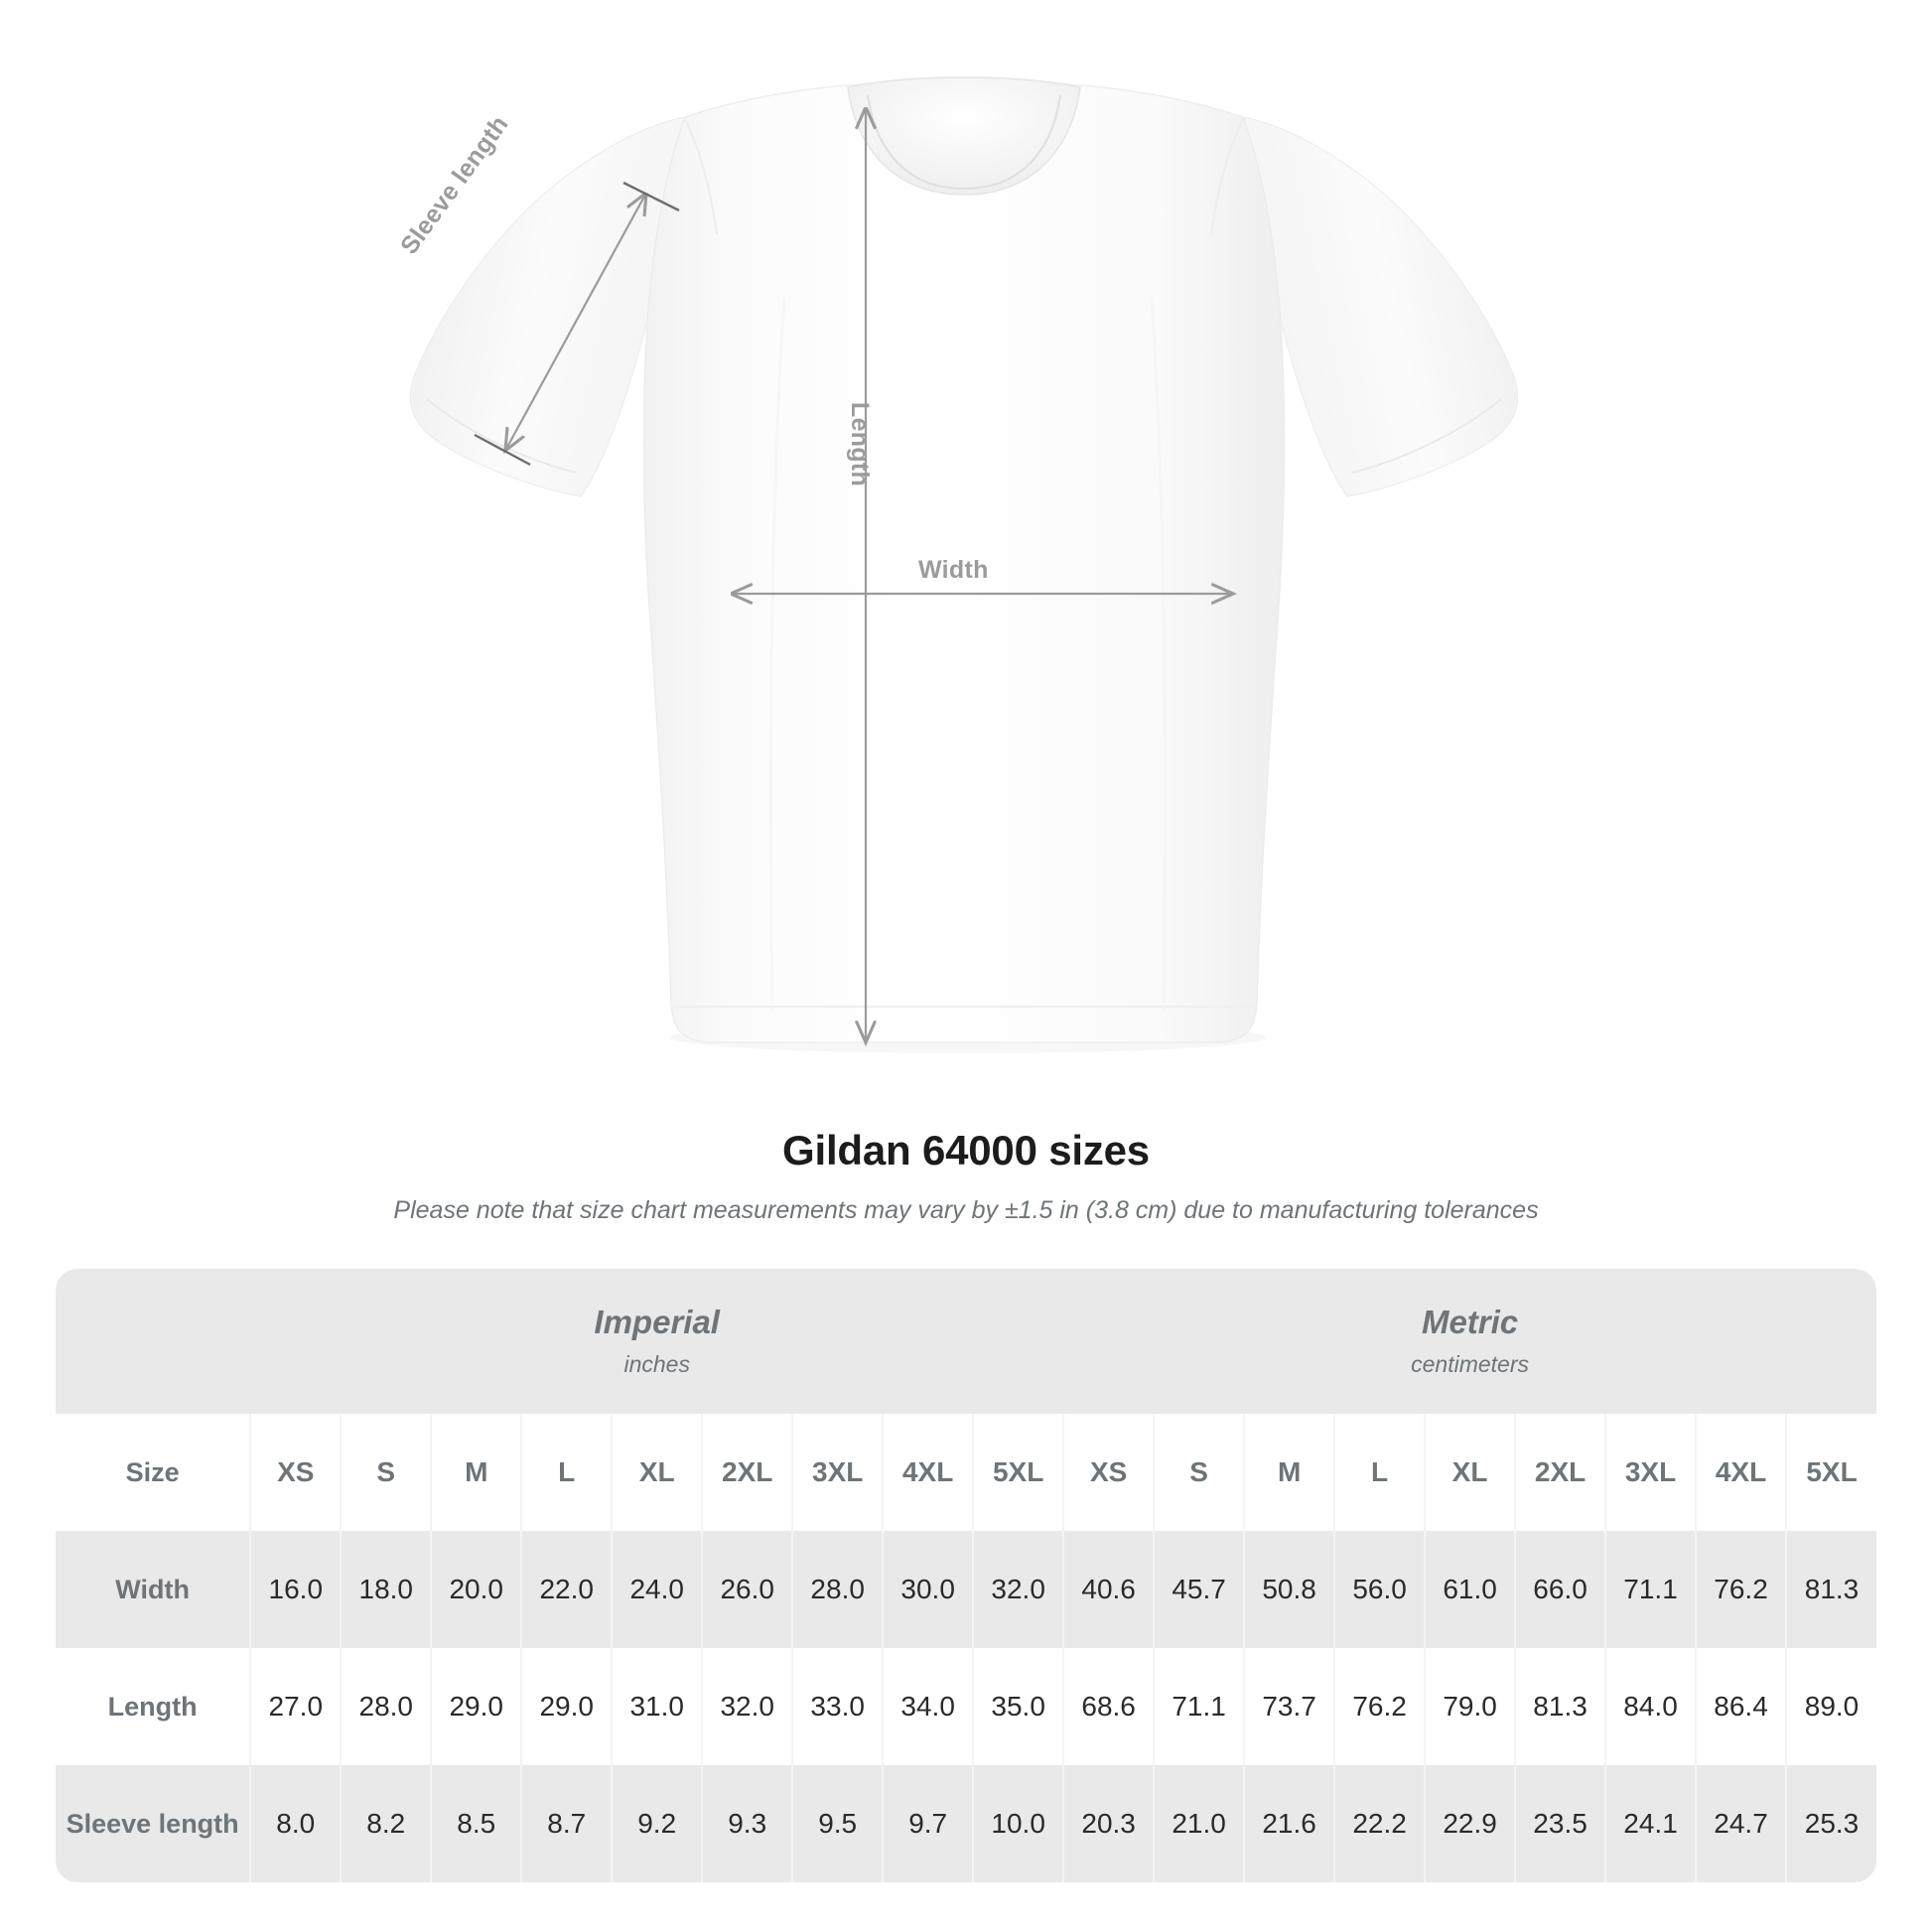  What do you see at coordinates (1380, 1589) in the screenshot?
I see `measurement-cell: 56.0` at bounding box center [1380, 1589].